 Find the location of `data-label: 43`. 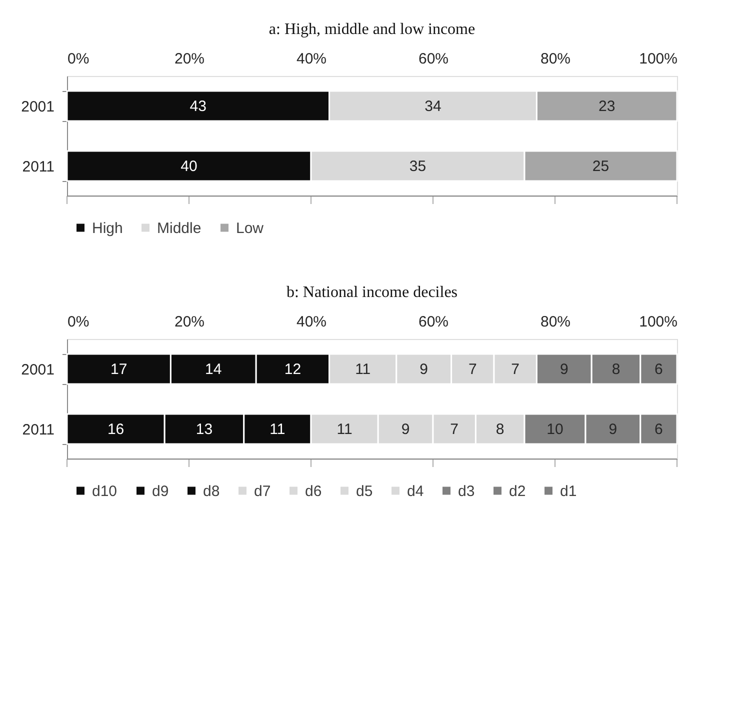

data-label: 43 is located at coordinates (198, 106).